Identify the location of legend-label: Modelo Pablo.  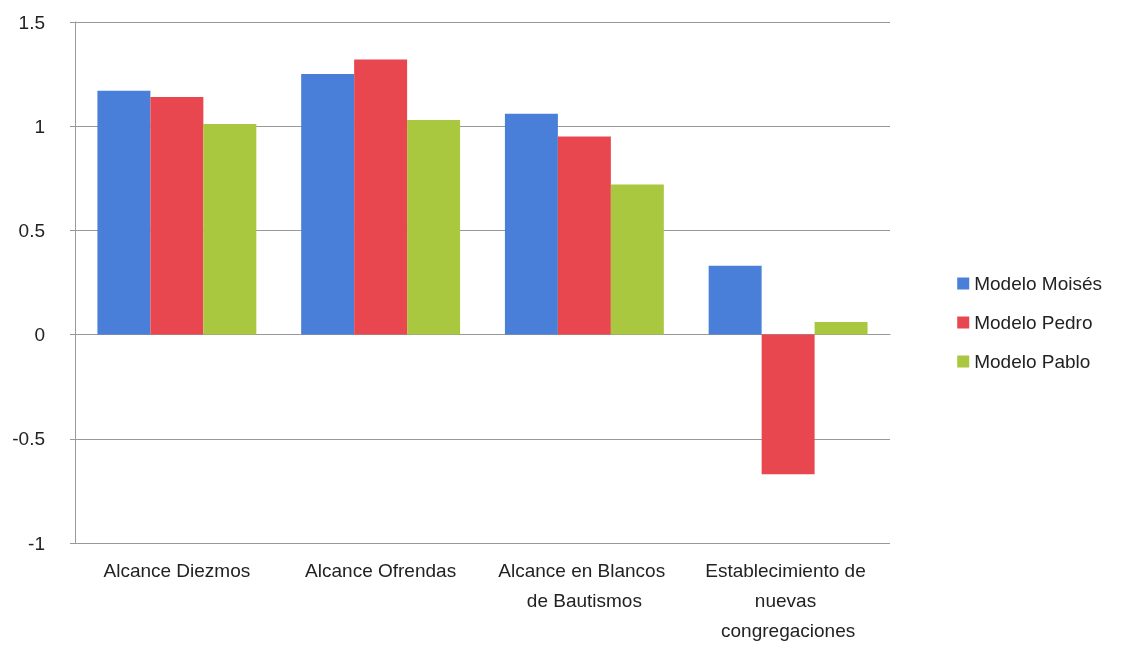
(1032, 361).